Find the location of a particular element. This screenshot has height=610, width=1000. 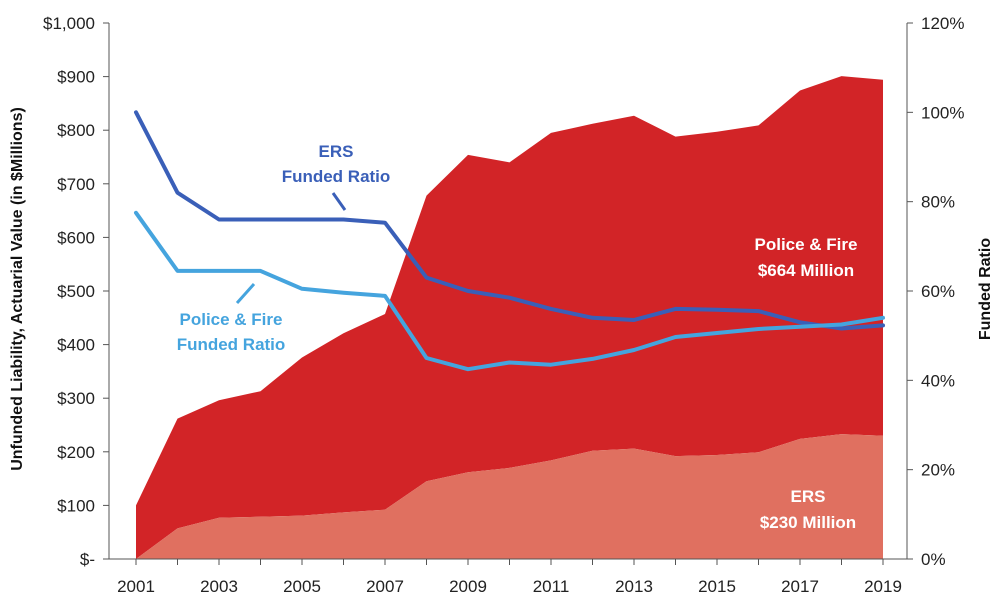

ers-ratio-annotation-line2: Funded Ratio is located at coordinates (336, 176).